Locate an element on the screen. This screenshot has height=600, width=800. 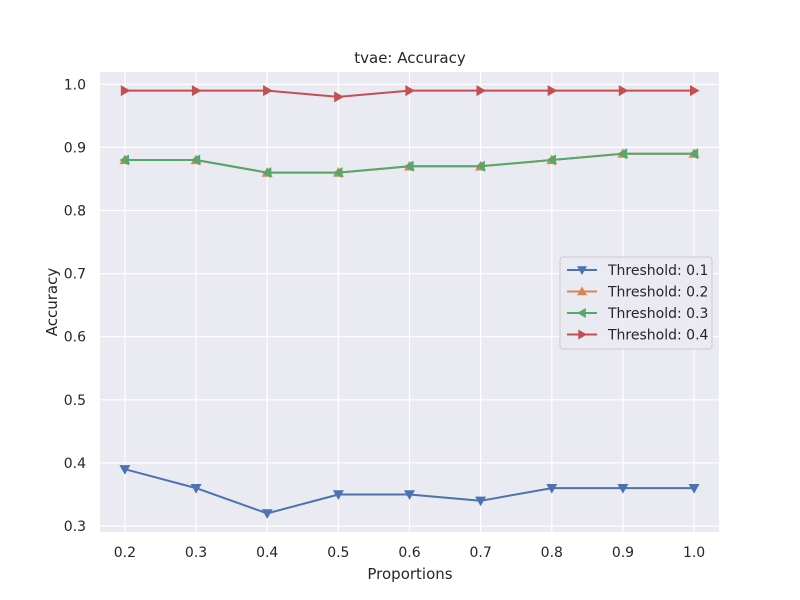
y-axis-title: Accuracy is located at coordinates (52, 302).